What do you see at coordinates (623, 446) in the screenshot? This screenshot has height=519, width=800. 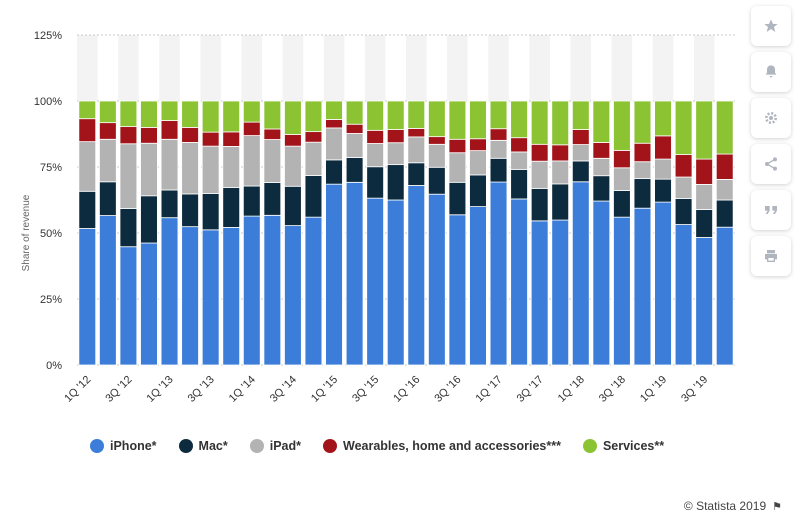 I see `legend-item: Services**` at bounding box center [623, 446].